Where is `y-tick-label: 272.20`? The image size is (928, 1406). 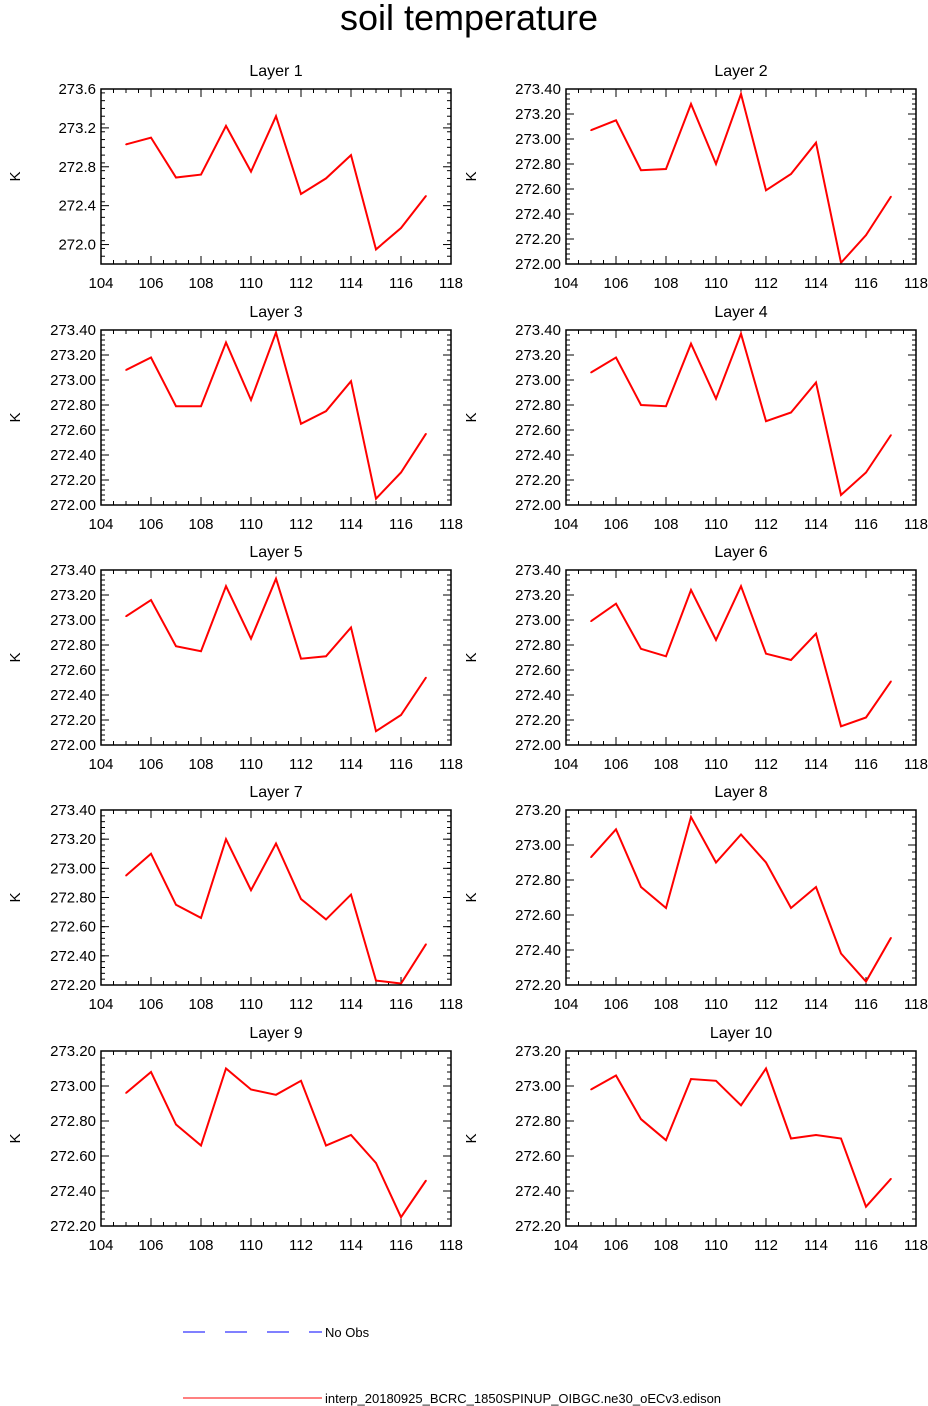
y-tick-label: 272.20 is located at coordinates (73, 1226).